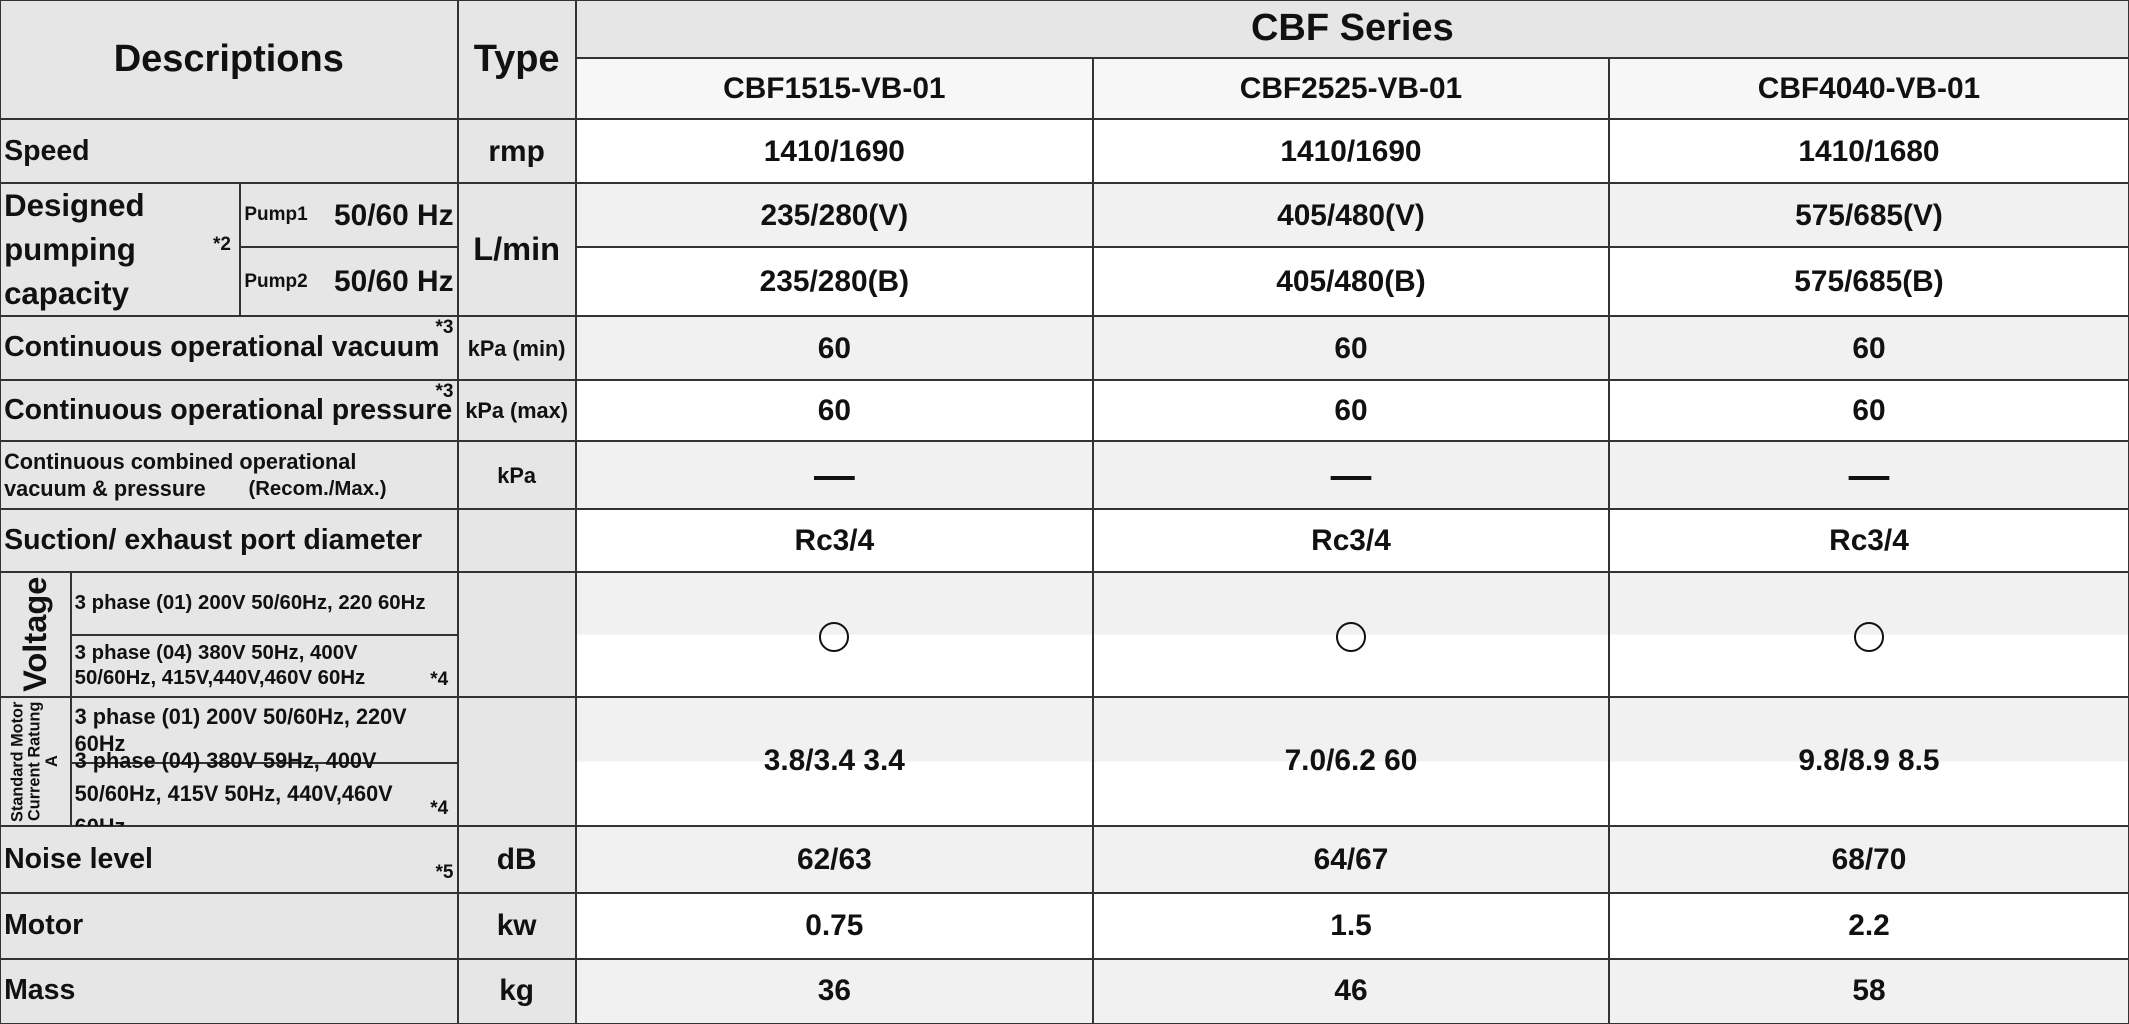  I want to click on model-name: CBF4040-VB-01, so click(1869, 89).